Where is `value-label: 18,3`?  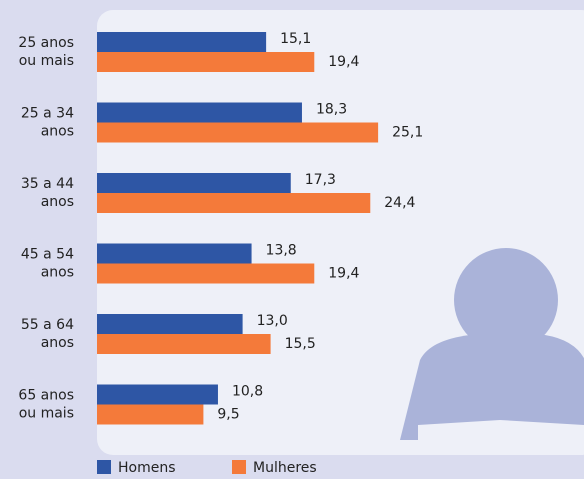 value-label: 18,3 is located at coordinates (331, 110).